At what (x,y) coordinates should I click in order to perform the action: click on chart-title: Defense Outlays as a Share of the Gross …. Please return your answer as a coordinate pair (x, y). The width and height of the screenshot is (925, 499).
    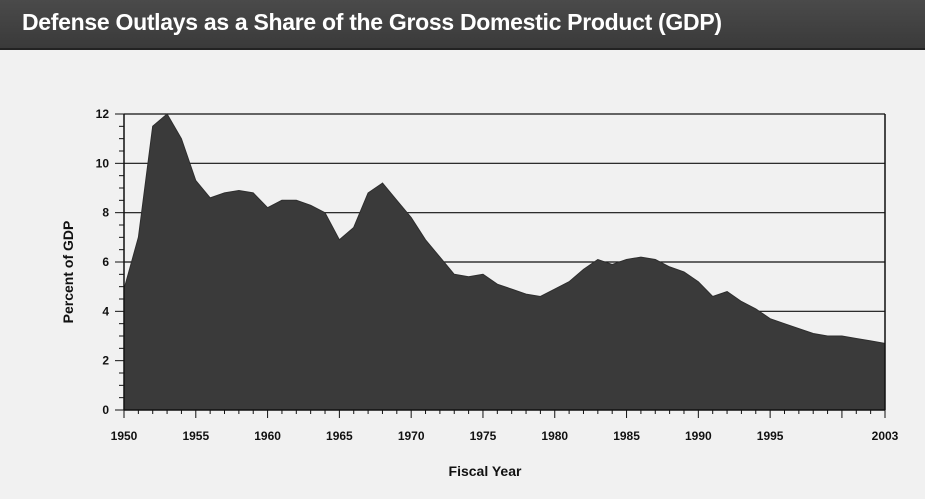
    Looking at the image, I should click on (372, 22).